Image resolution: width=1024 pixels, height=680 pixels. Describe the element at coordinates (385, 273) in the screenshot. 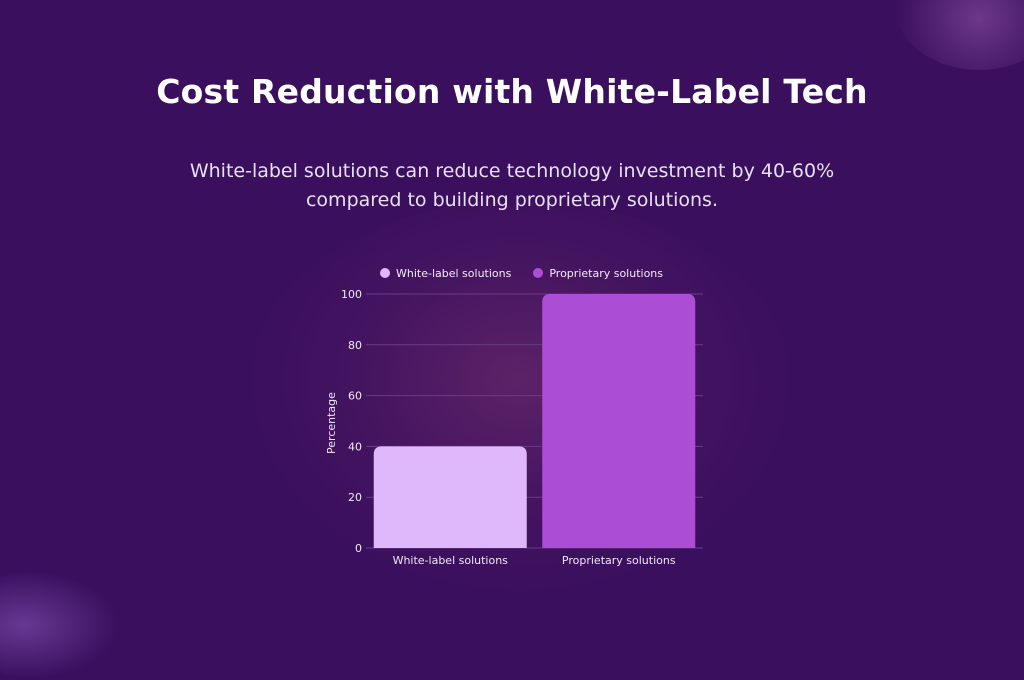

I see `legend-swatch-white-label` at that location.